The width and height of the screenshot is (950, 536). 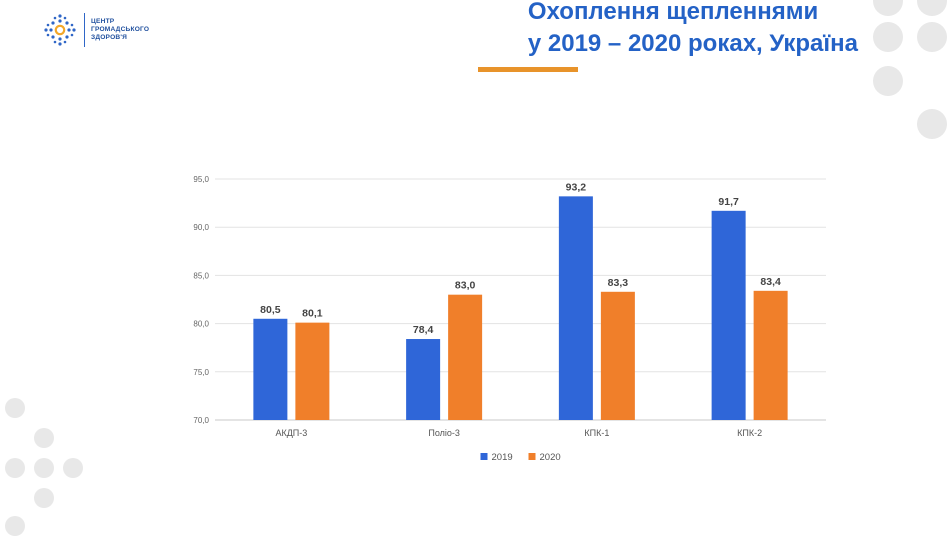 What do you see at coordinates (528, 69) in the screenshot?
I see `title-underline` at bounding box center [528, 69].